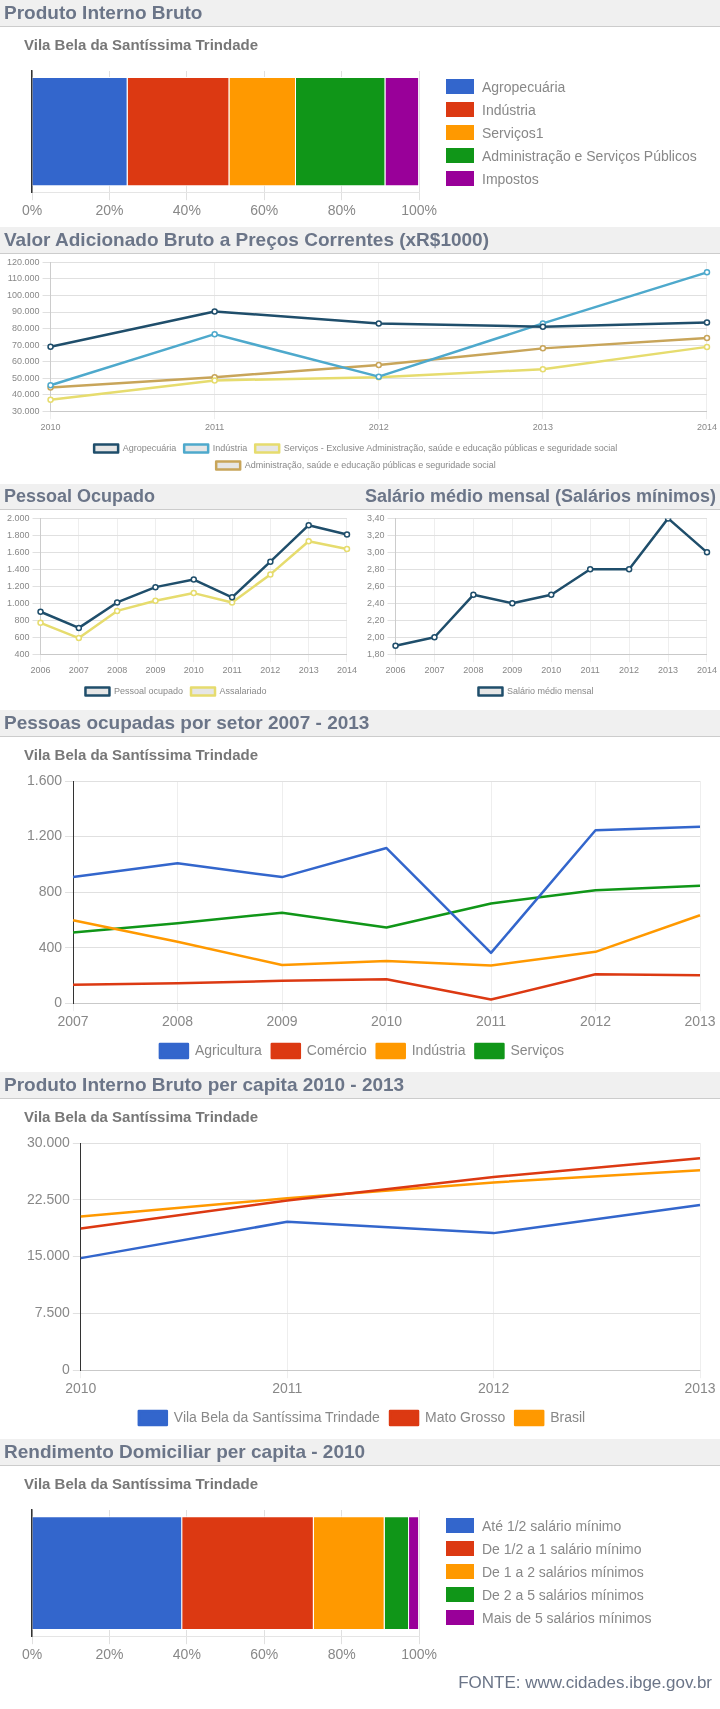 The image size is (720, 1709). I want to click on y-tick-label: 110.000, so click(23, 278).